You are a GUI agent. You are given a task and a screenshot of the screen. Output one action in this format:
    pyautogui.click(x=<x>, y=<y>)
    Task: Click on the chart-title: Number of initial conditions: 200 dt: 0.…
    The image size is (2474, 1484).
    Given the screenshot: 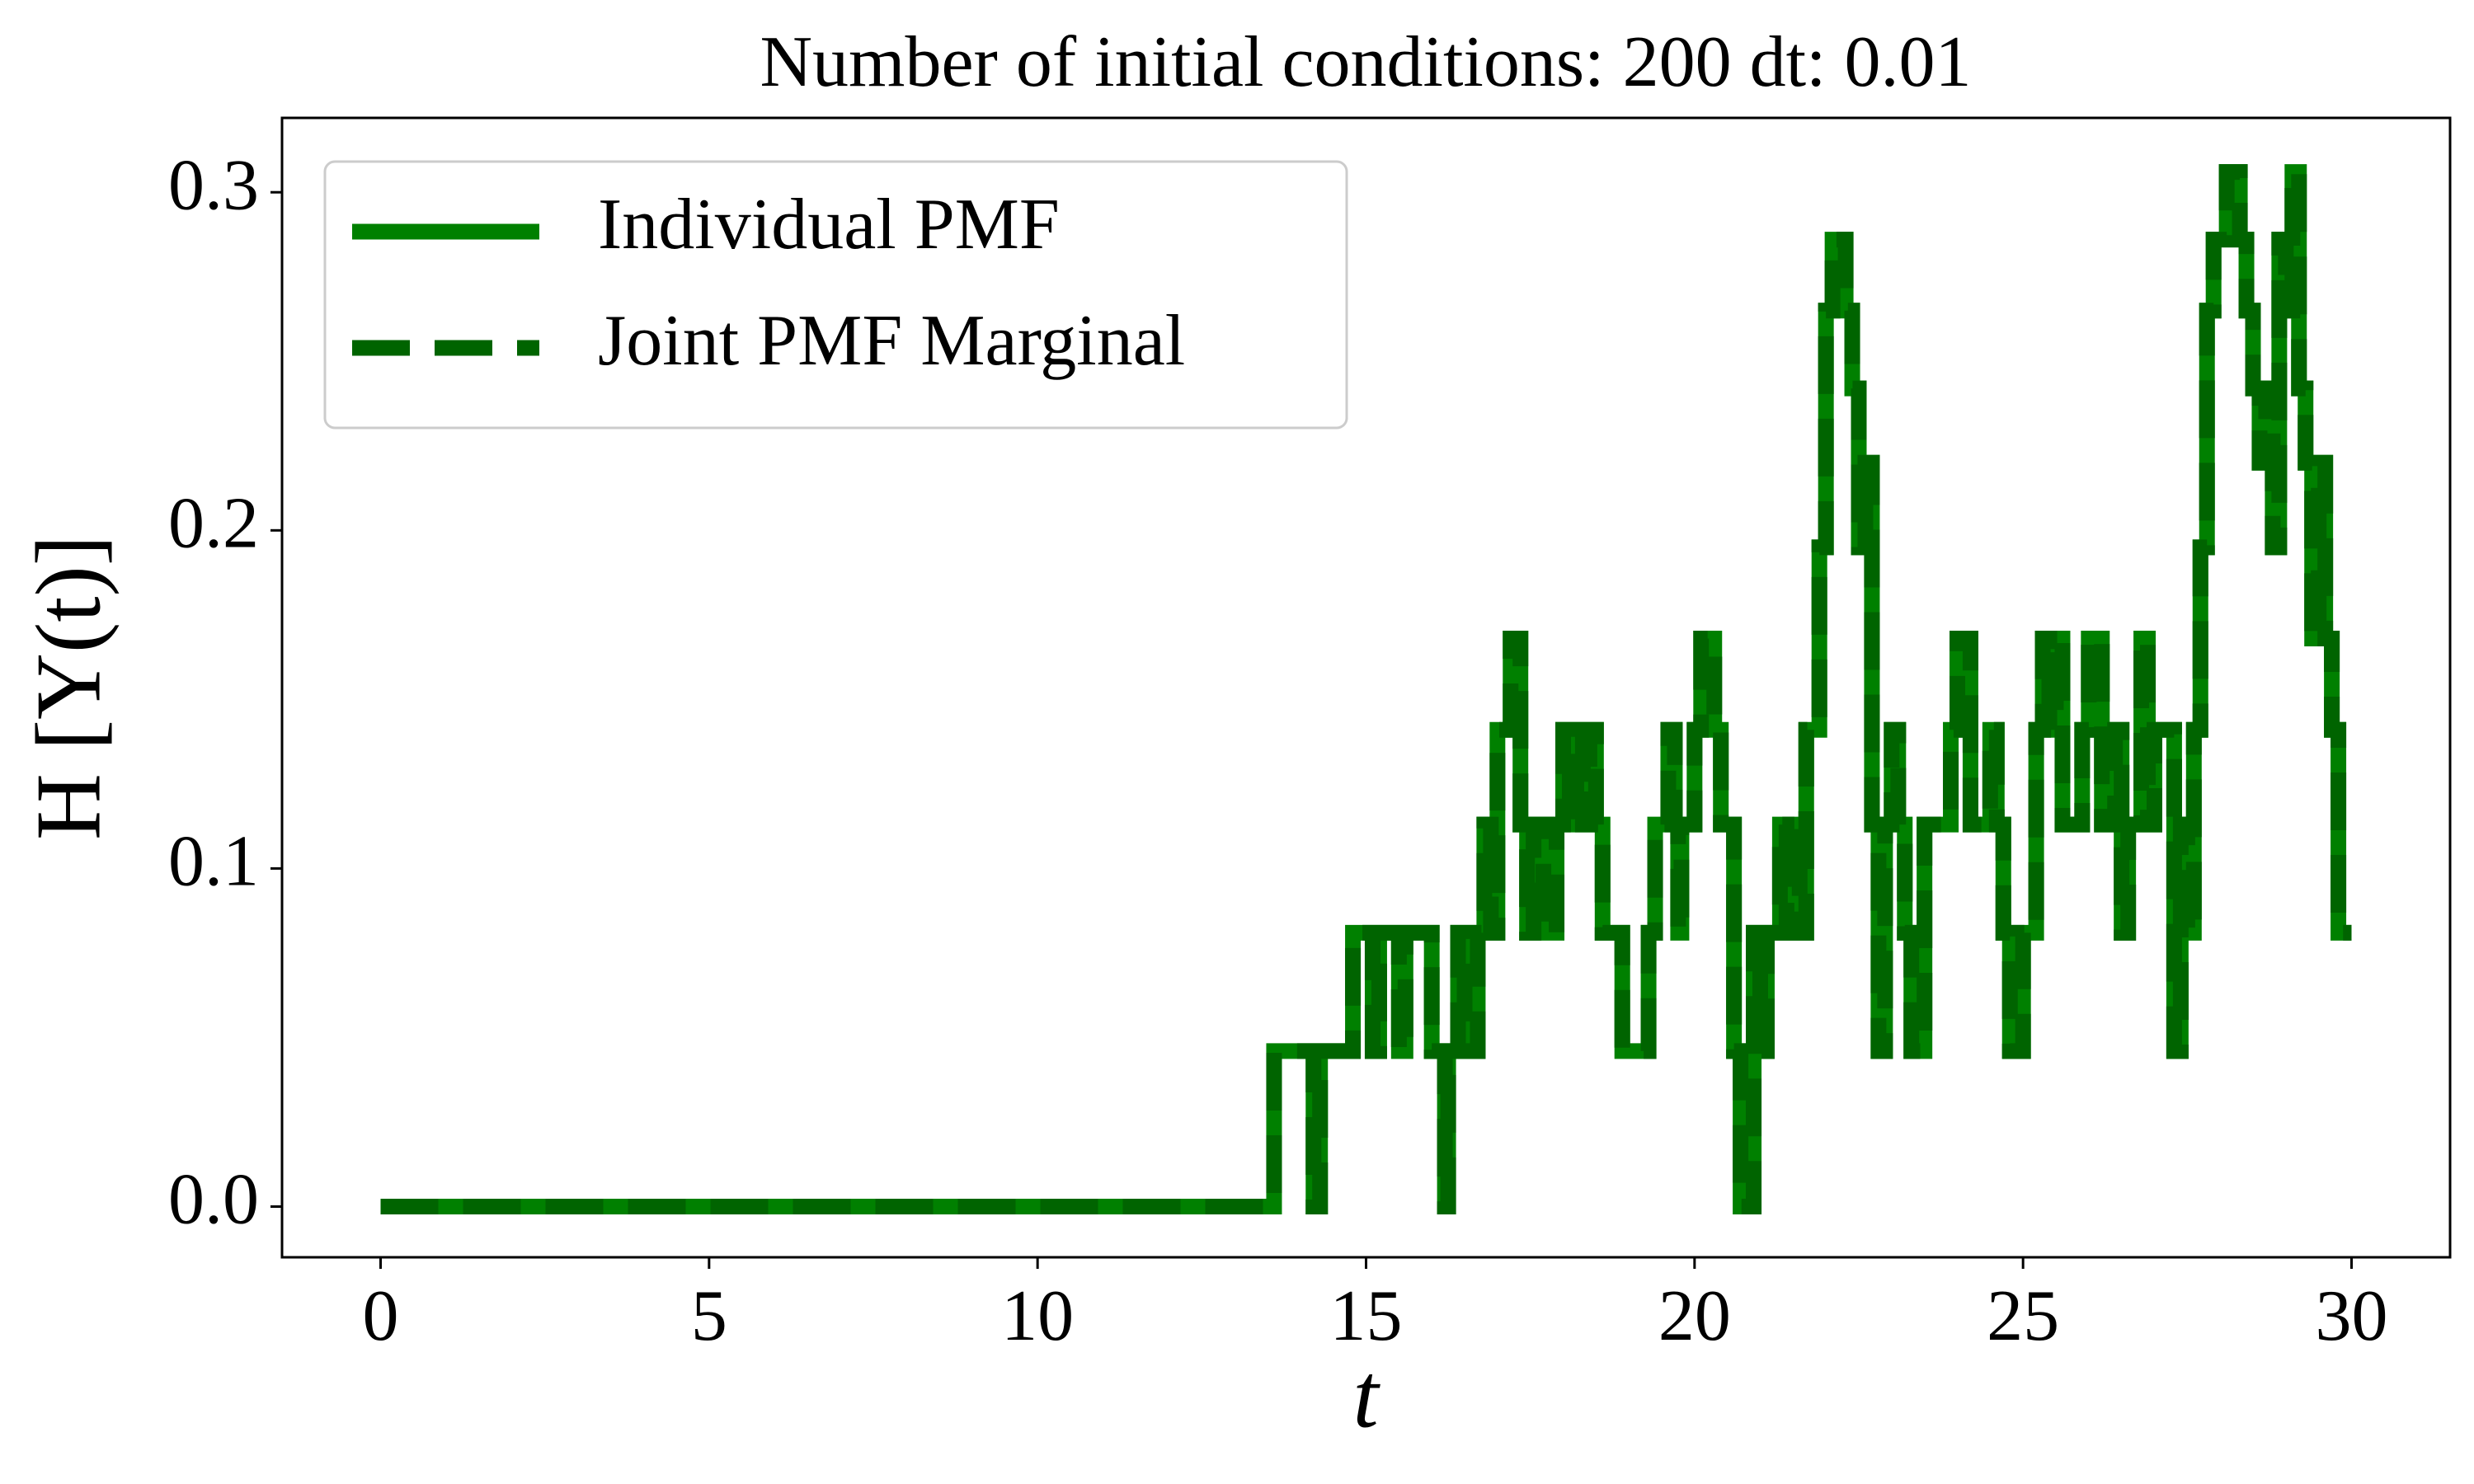 What is the action you would take?
    pyautogui.click(x=1366, y=62)
    